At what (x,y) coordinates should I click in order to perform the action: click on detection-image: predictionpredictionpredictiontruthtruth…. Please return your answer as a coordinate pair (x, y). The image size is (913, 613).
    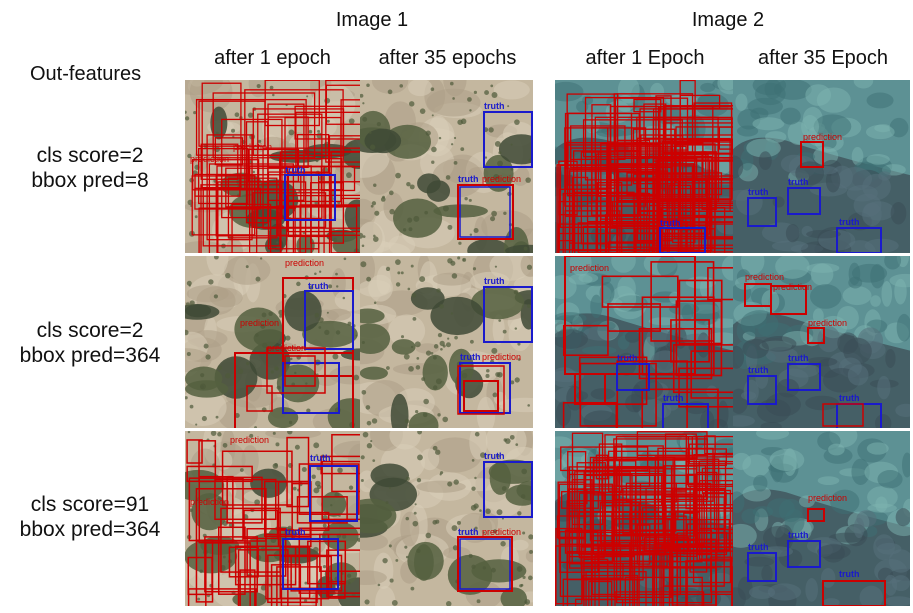
    Looking at the image, I should click on (821, 342).